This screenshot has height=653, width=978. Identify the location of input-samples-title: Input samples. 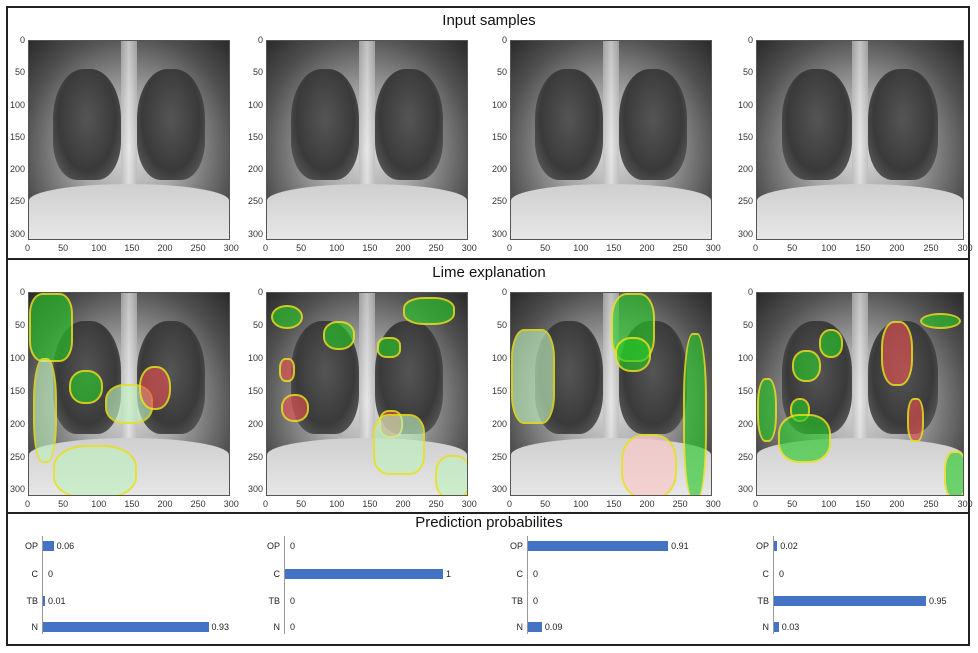
(489, 20).